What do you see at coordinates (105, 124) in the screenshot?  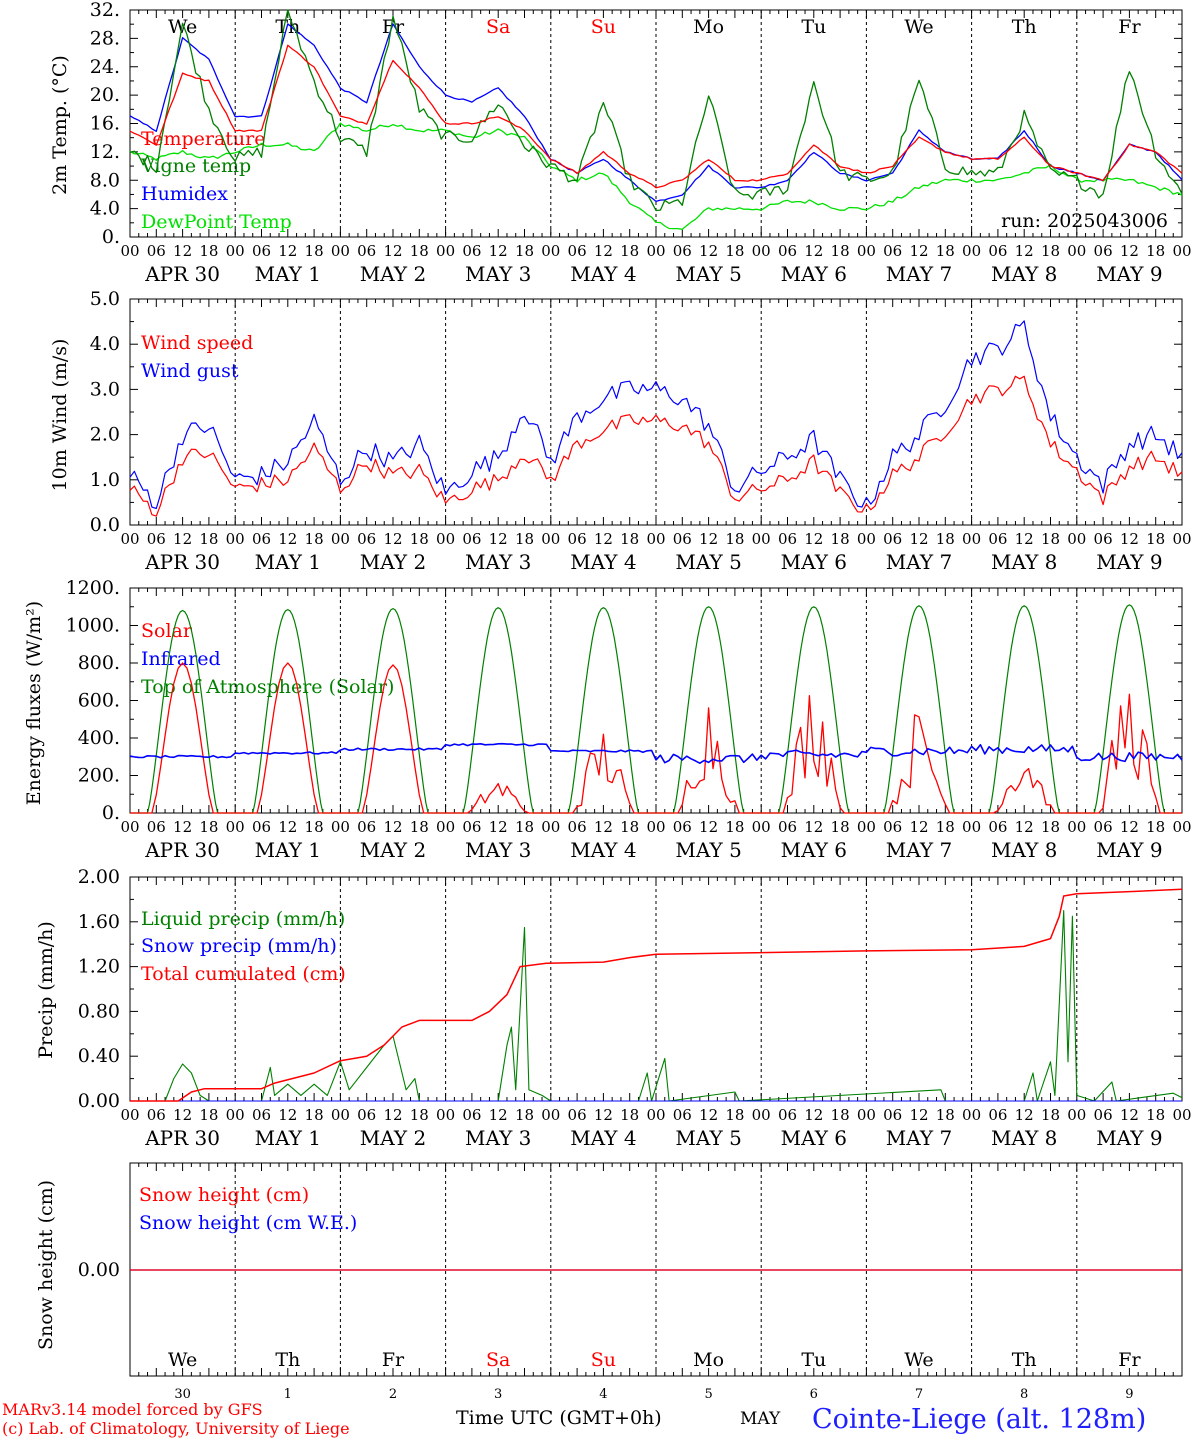 I see `temp-ytick-label: 16.` at bounding box center [105, 124].